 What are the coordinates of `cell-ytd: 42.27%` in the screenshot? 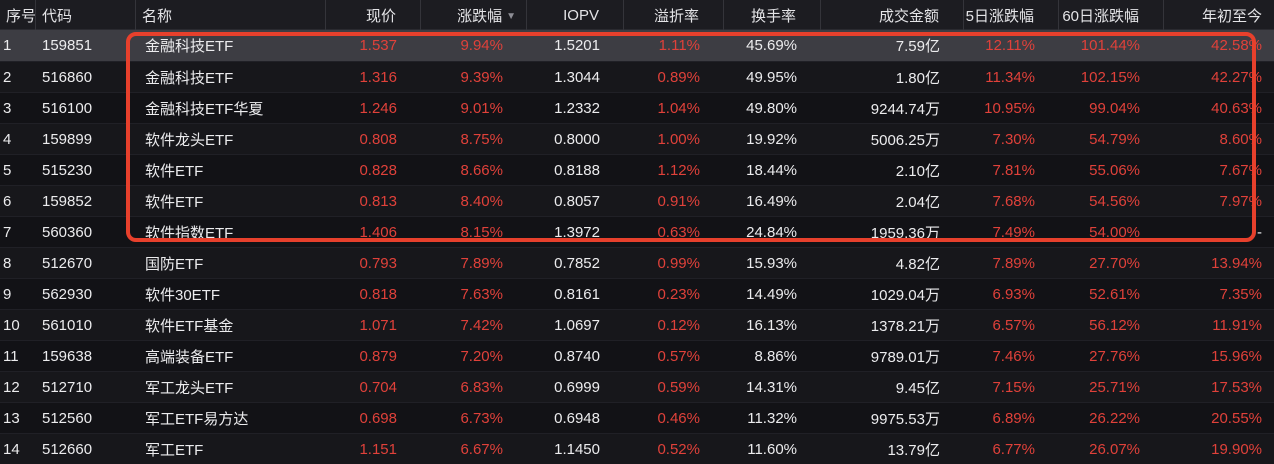 It's located at (1236, 77).